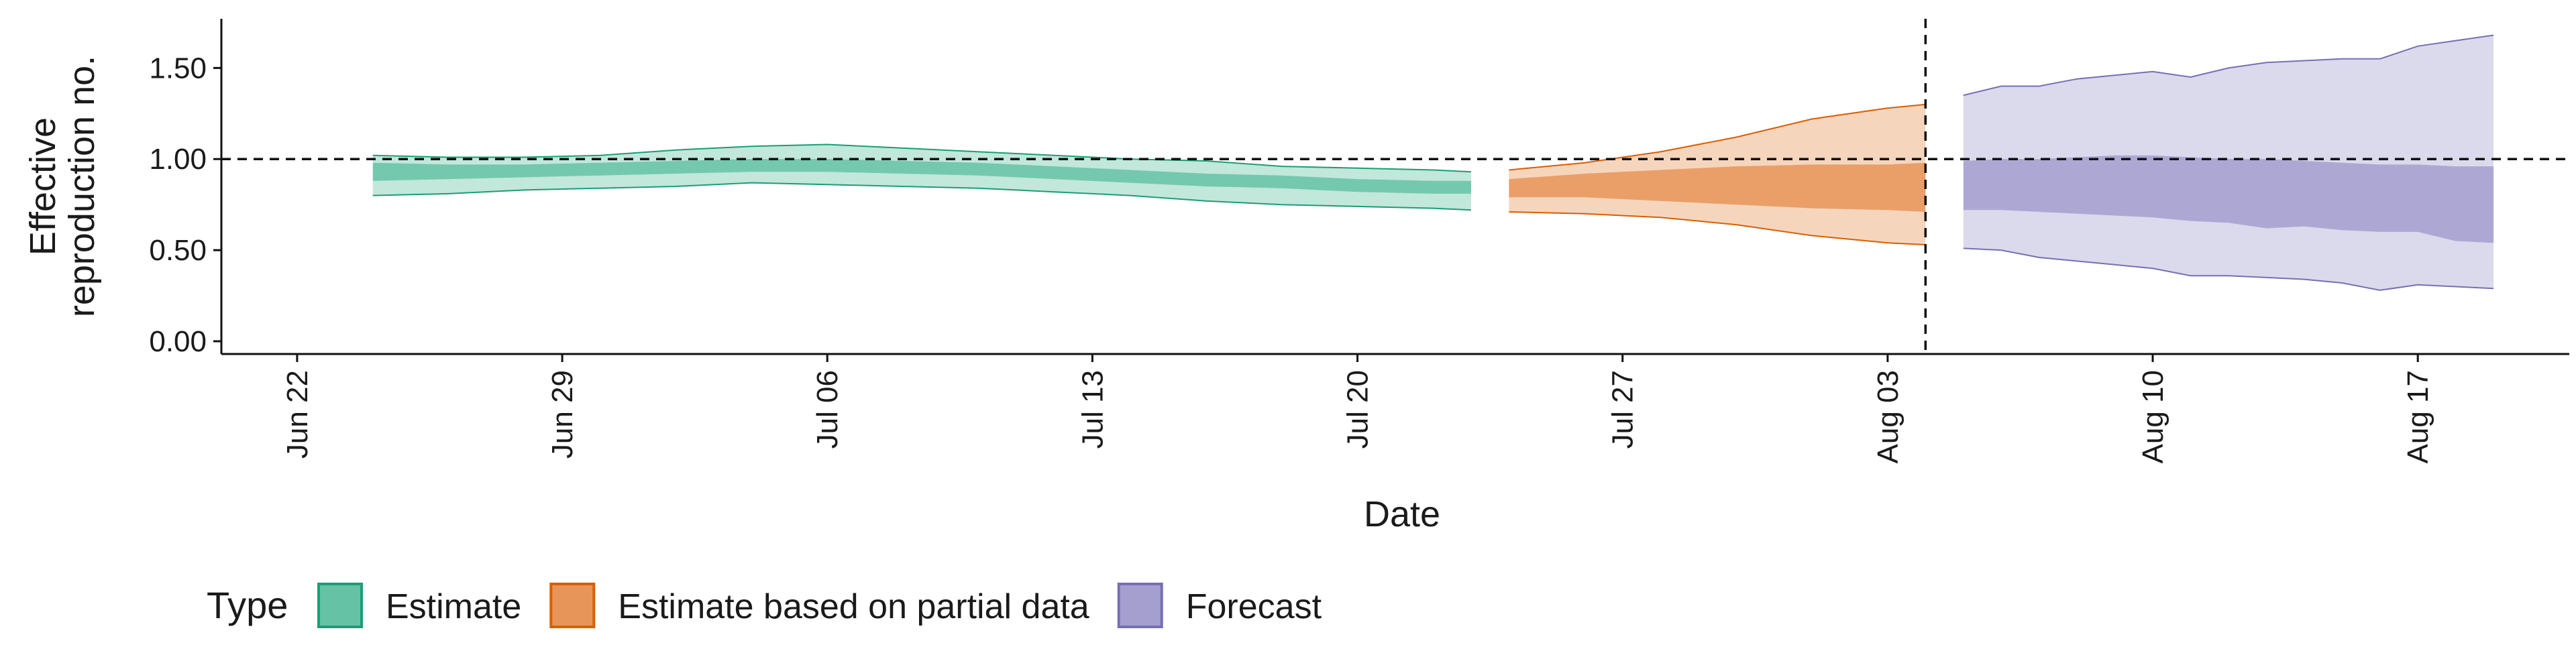 This screenshot has height=647, width=2576. I want to click on x-tick-label: Jun 29, so click(562, 414).